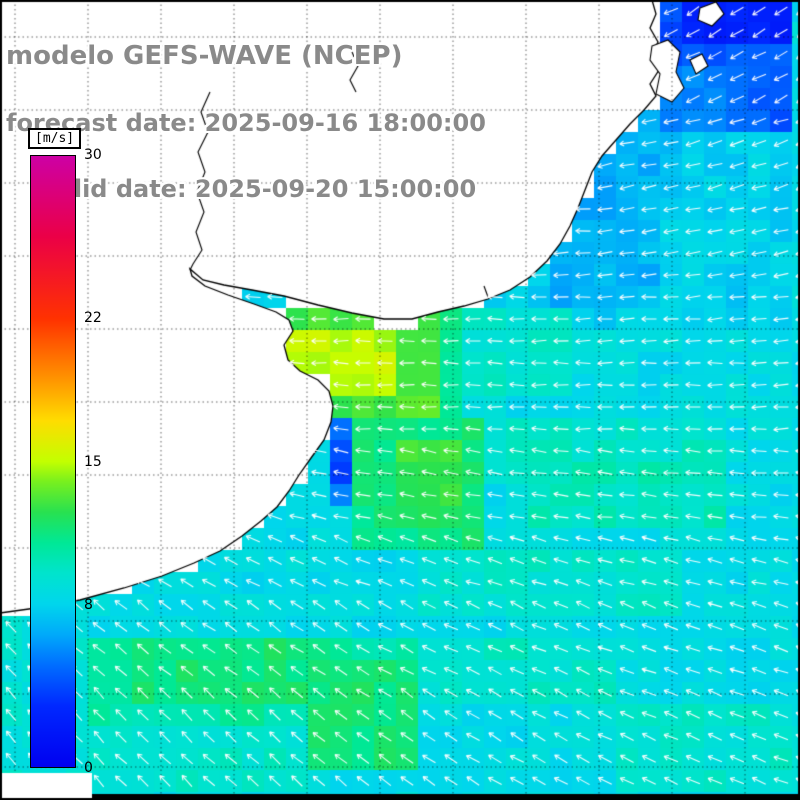 Image resolution: width=800 pixels, height=800 pixels. What do you see at coordinates (93, 461) in the screenshot?
I see `colorbar-tick-label: 15` at bounding box center [93, 461].